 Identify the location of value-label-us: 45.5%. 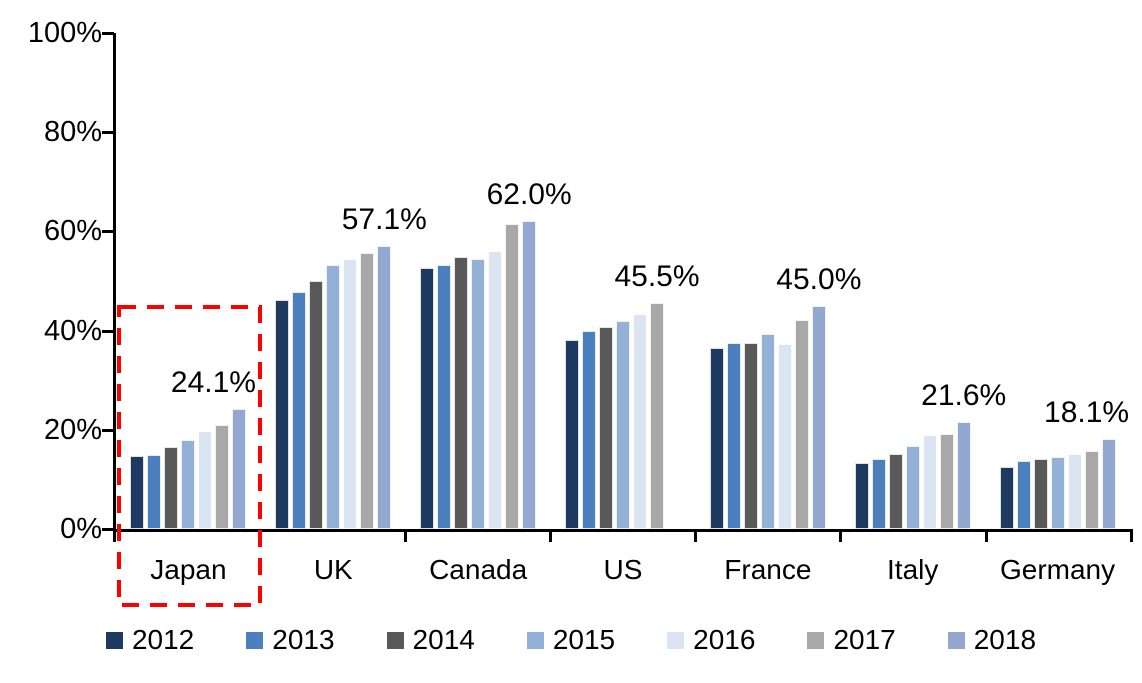
(657, 277).